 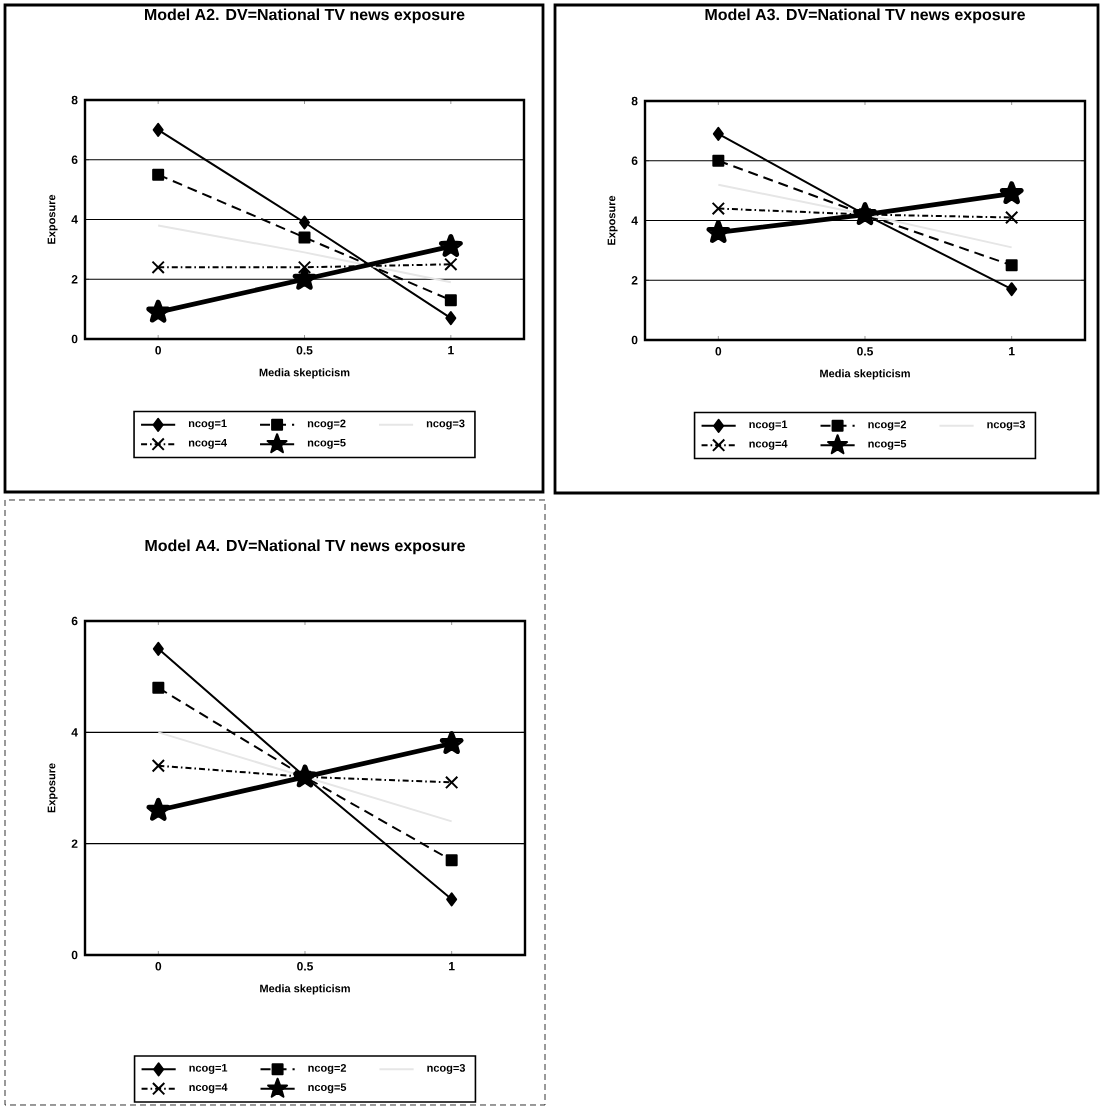 What do you see at coordinates (305, 547) in the screenshot?
I see `chart-title: Model A4. DV=National TV news exposure` at bounding box center [305, 547].